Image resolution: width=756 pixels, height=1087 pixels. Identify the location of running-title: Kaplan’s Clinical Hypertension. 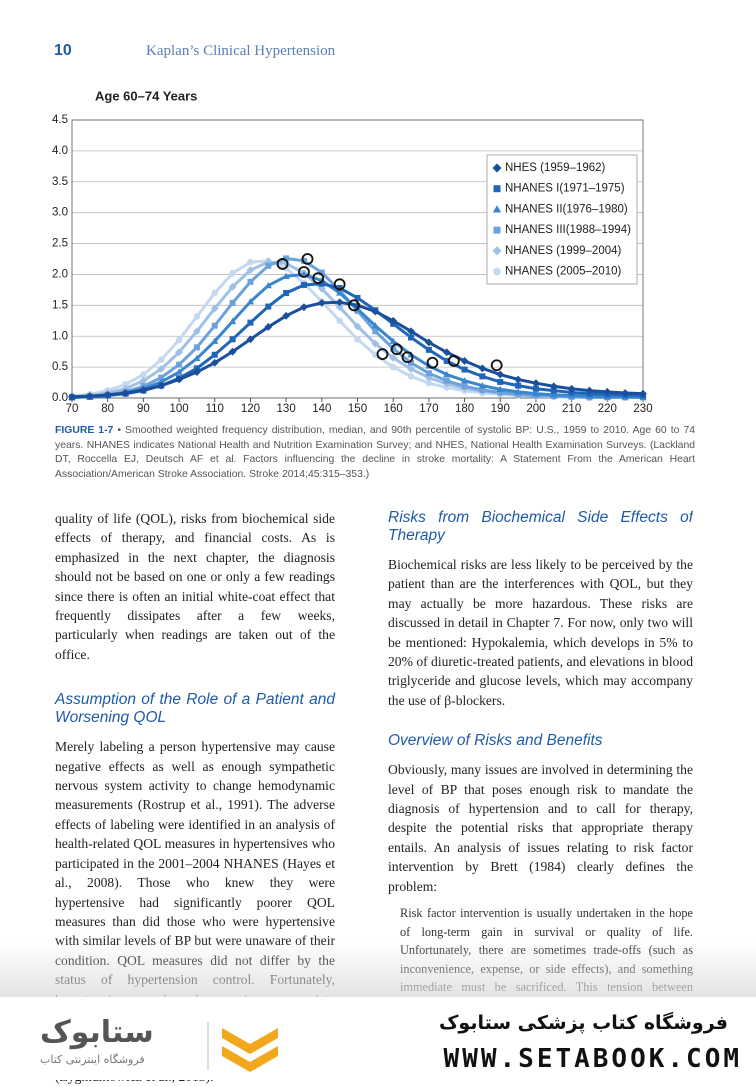
(241, 51).